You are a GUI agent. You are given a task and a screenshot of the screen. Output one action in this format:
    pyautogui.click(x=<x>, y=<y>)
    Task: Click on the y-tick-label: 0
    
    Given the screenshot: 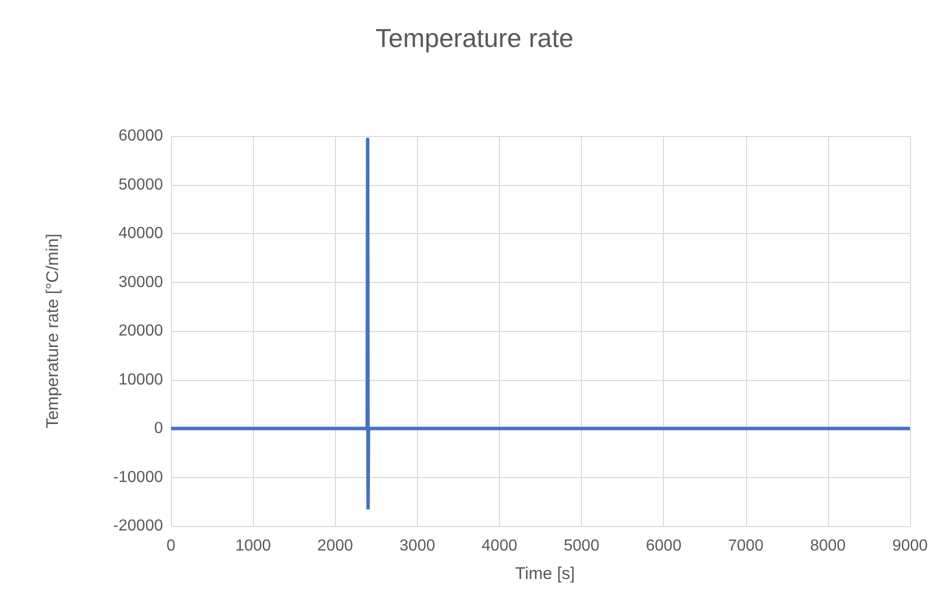 What is the action you would take?
    pyautogui.click(x=159, y=428)
    